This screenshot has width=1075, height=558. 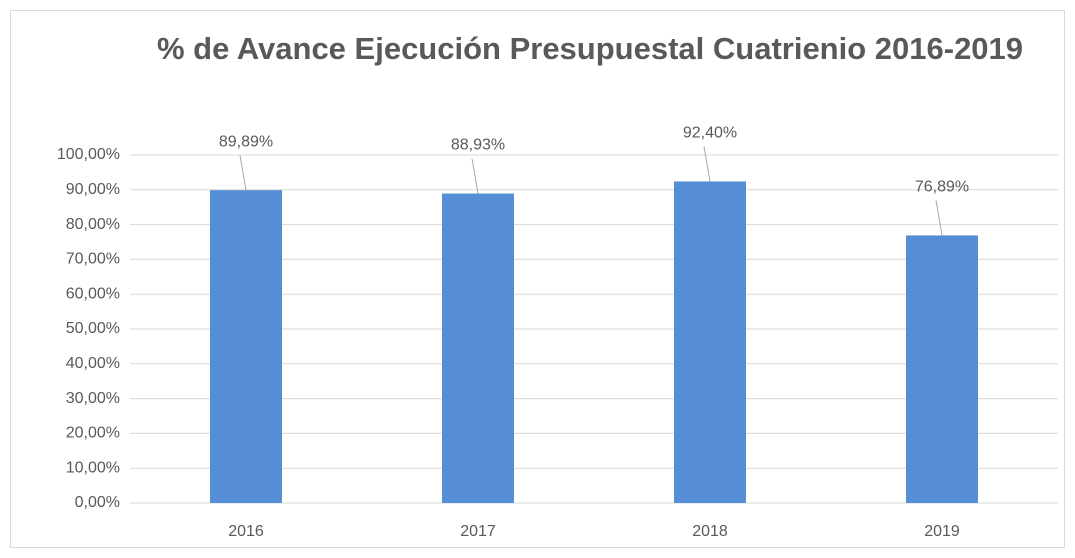 What do you see at coordinates (246, 141) in the screenshot?
I see `data-label: 89,89%` at bounding box center [246, 141].